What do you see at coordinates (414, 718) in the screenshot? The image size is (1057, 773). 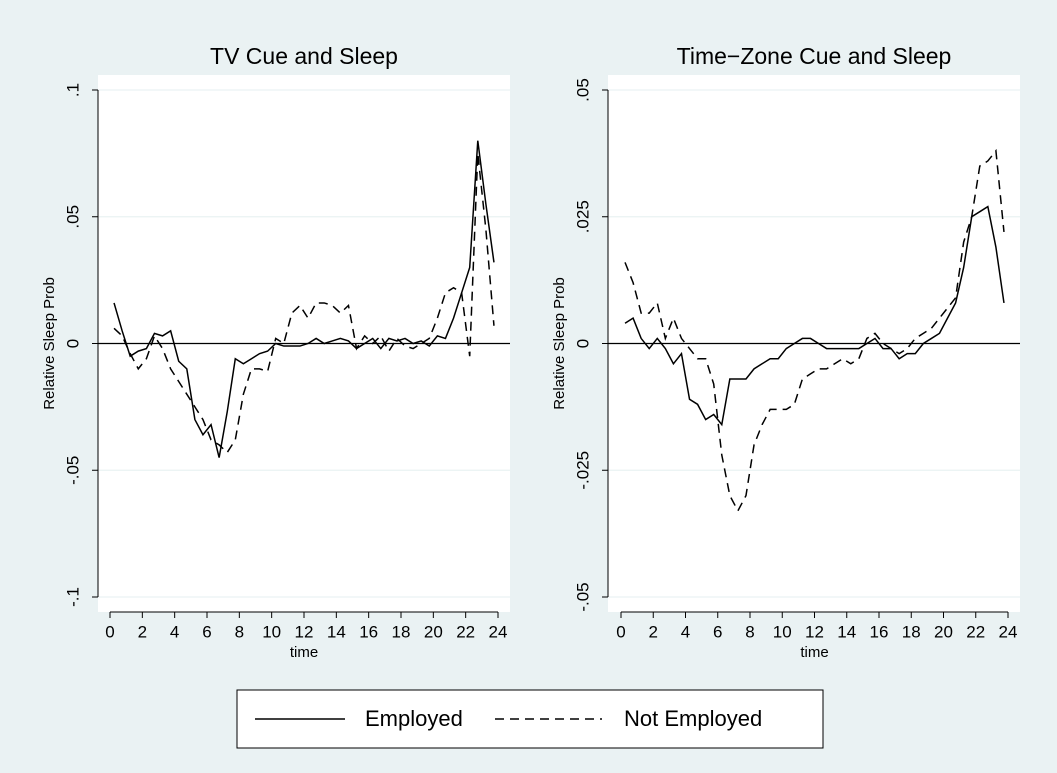 I see `legend-label: Employed` at bounding box center [414, 718].